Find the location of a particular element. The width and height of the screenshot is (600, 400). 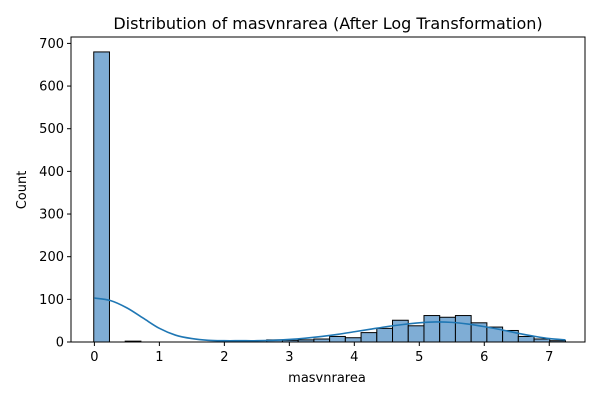

x-tick-label: 0 is located at coordinates (94, 357).